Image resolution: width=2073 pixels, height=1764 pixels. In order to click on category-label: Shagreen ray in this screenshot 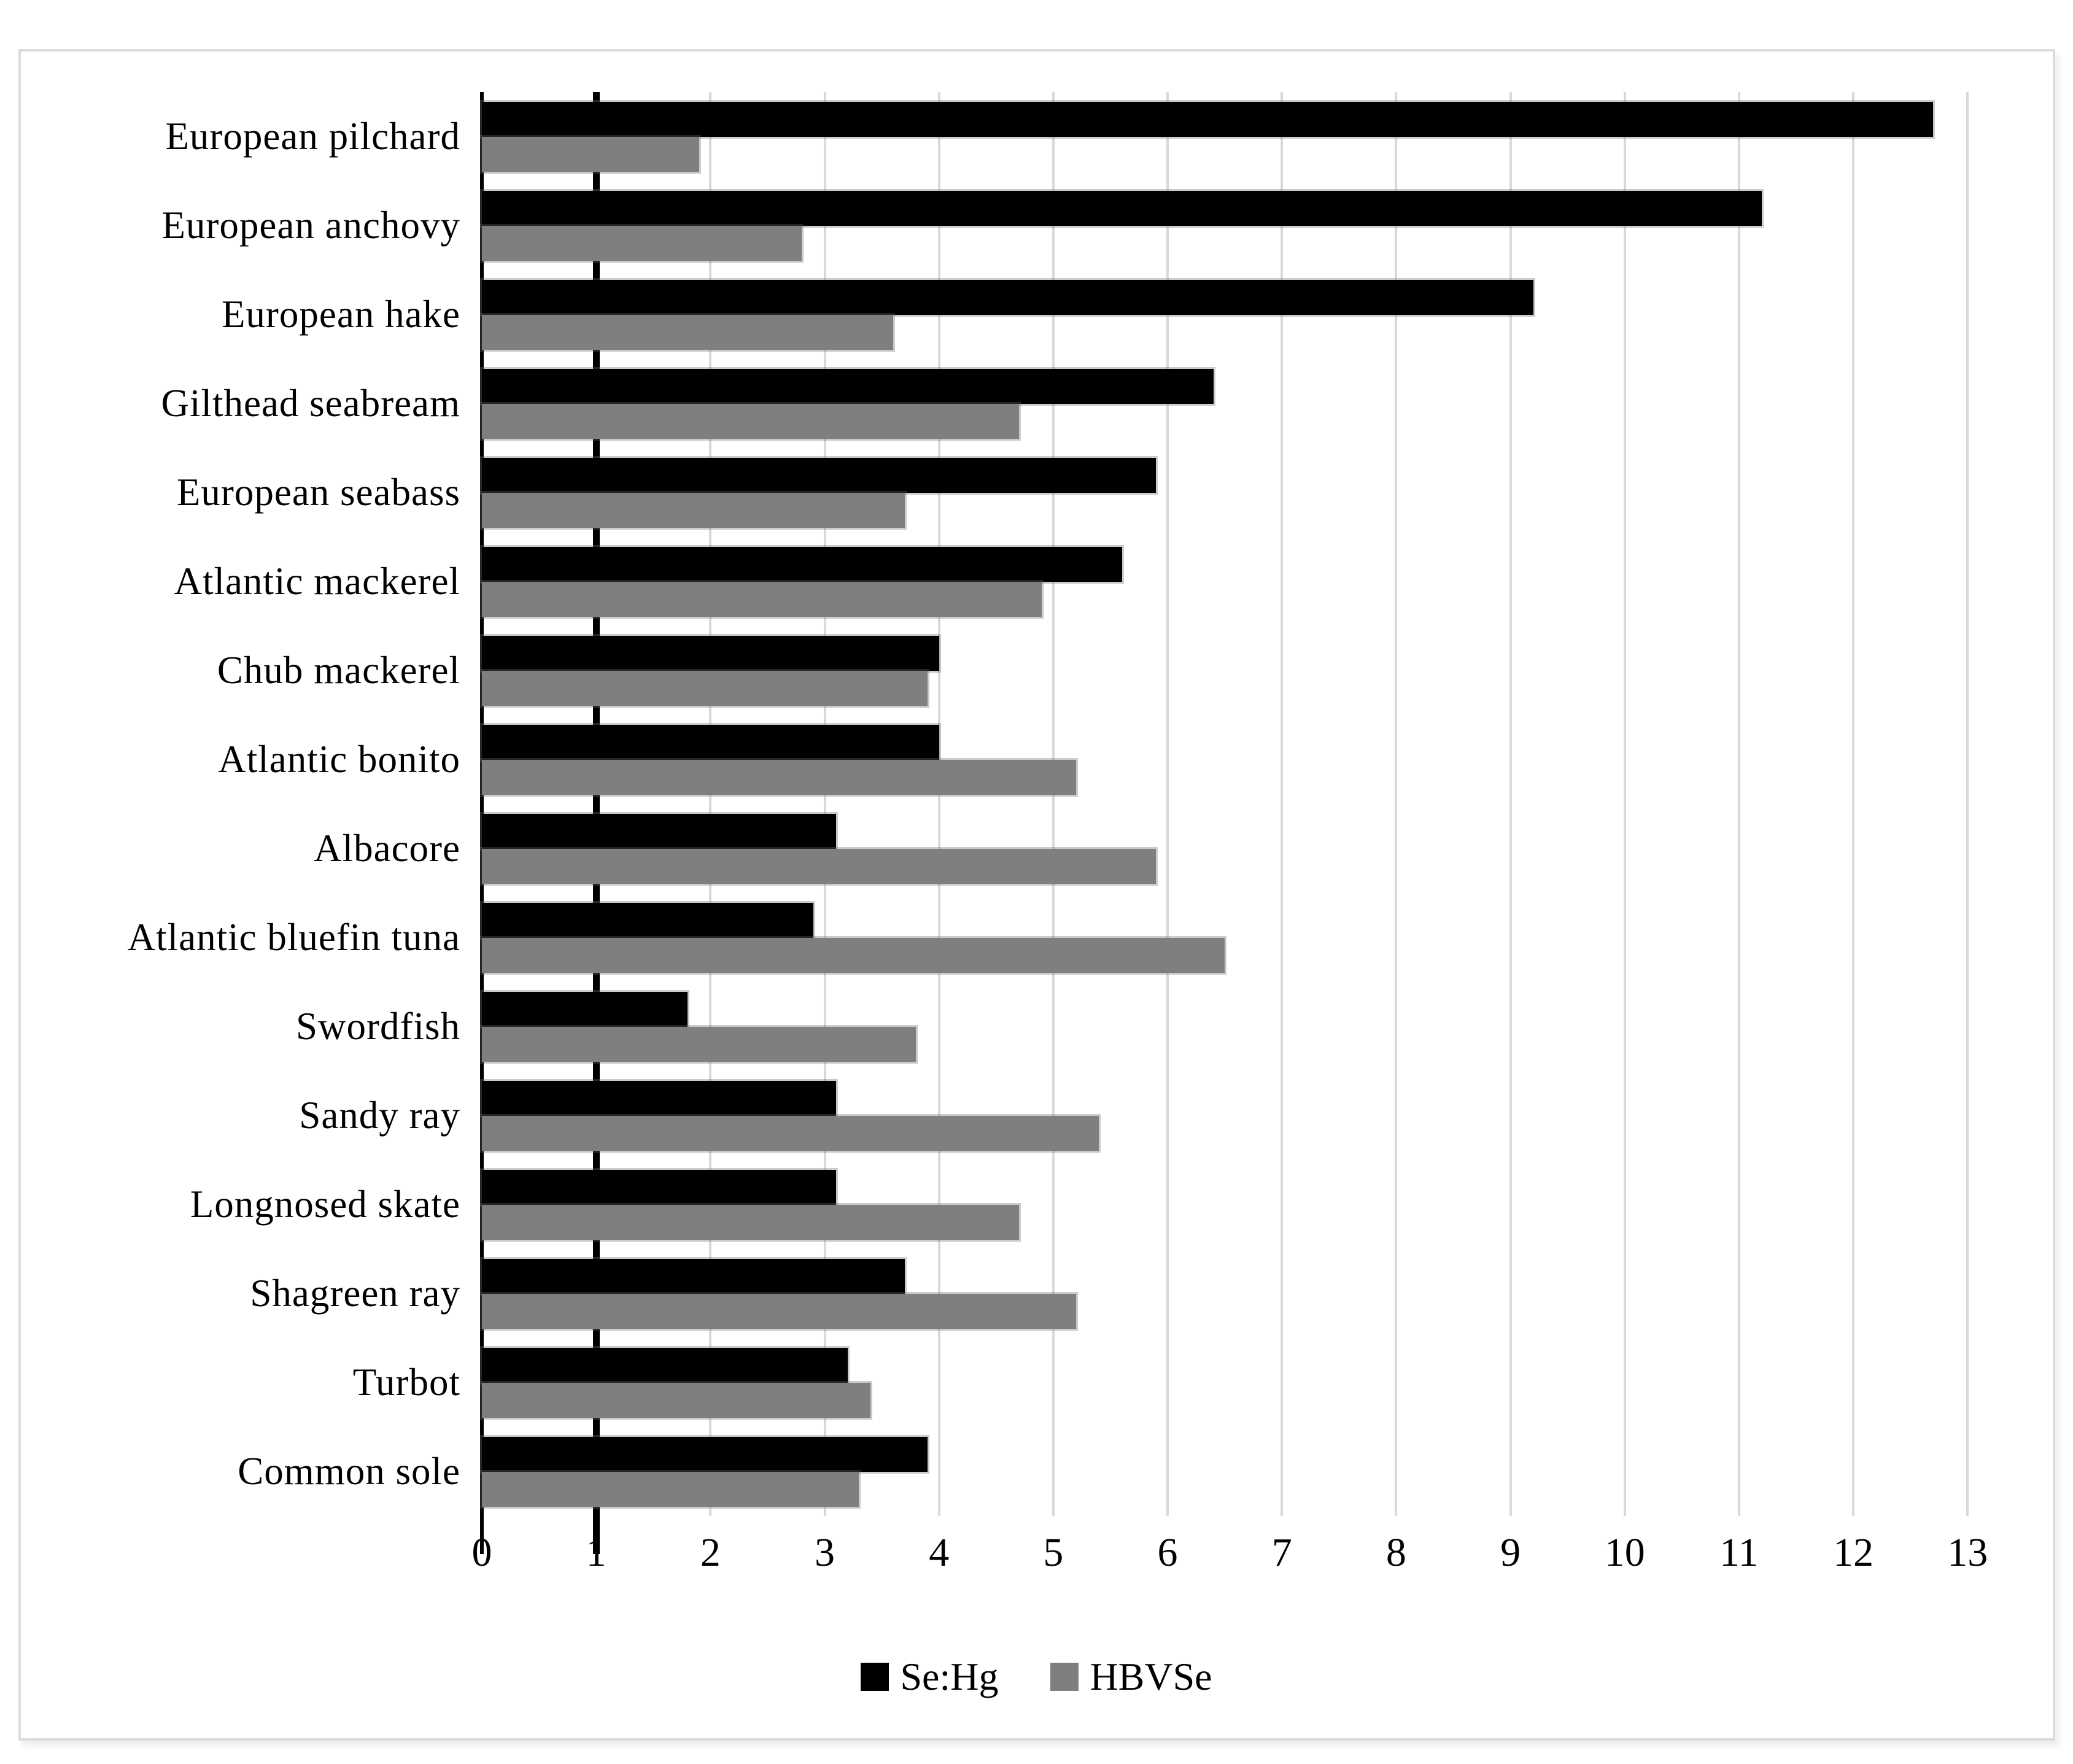, I will do `click(355, 1293)`.